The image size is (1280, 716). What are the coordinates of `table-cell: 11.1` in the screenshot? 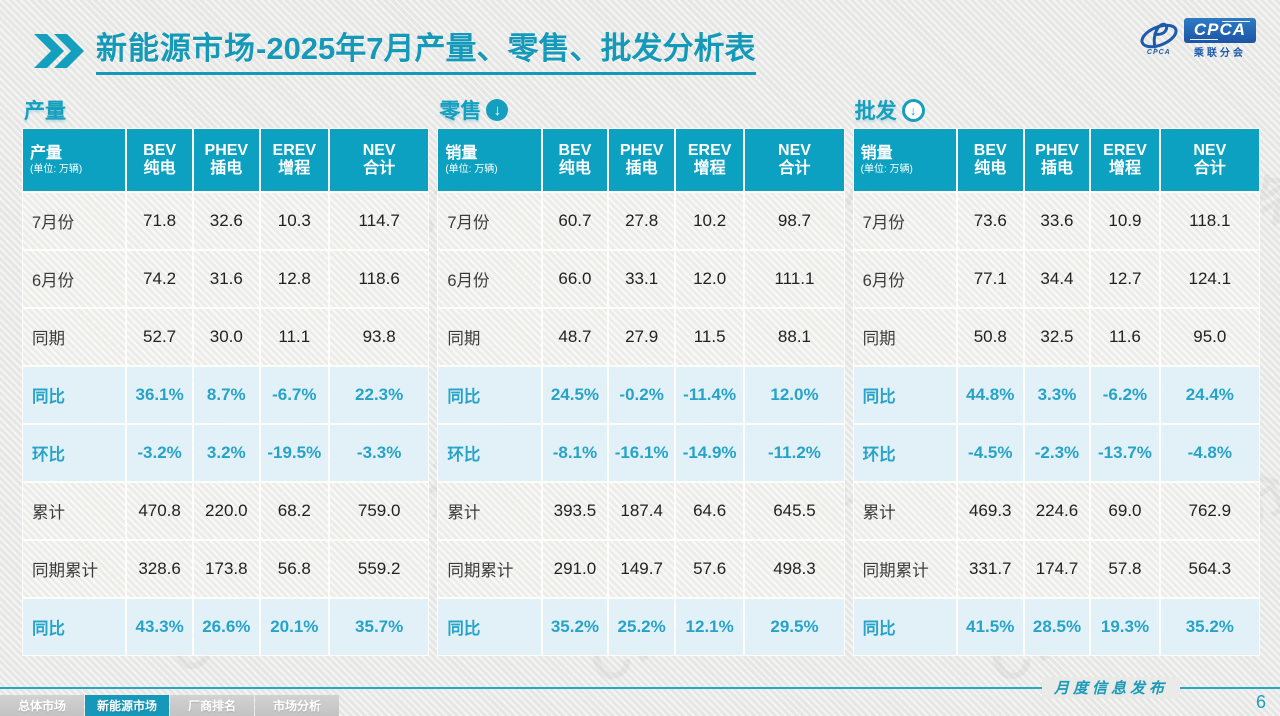 It's located at (294, 337).